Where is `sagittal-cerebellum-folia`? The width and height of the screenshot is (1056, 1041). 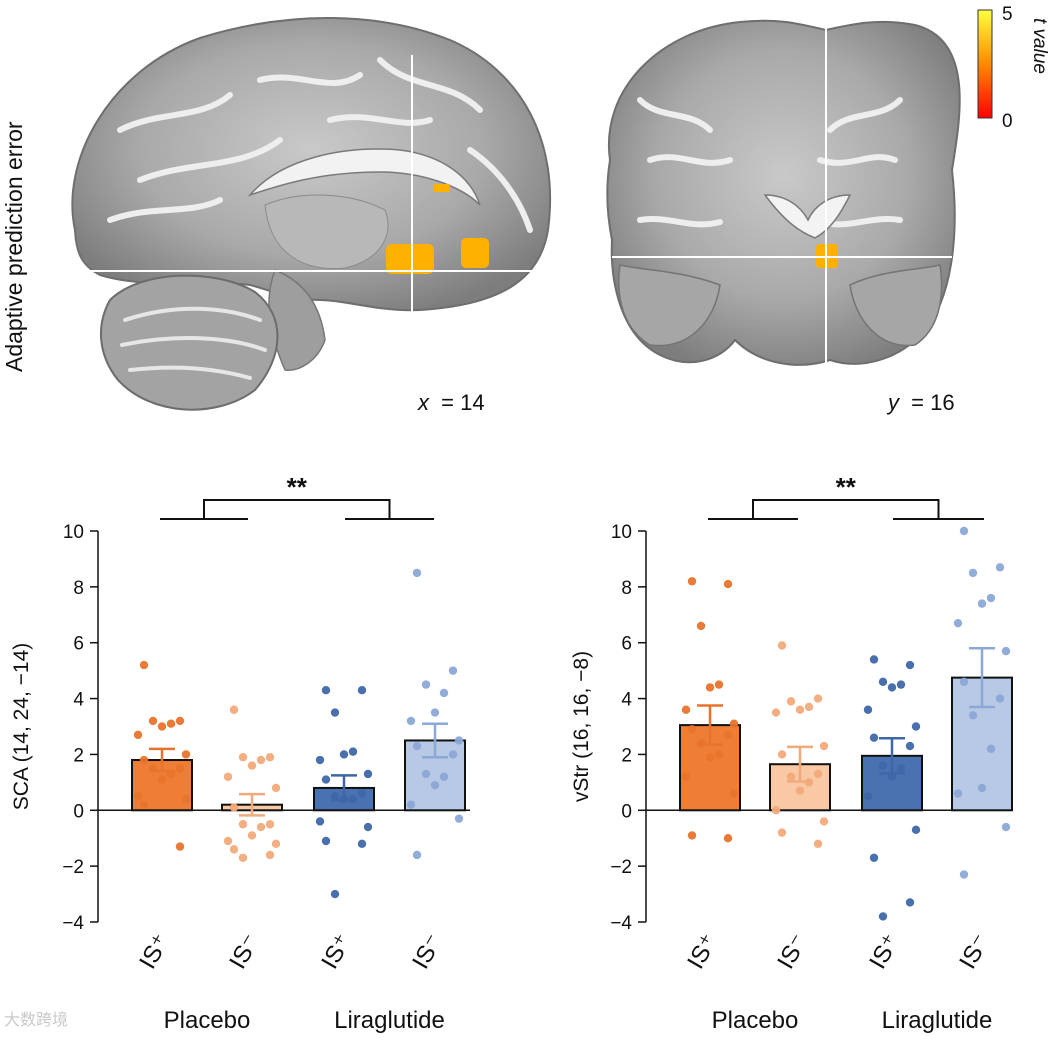 sagittal-cerebellum-folia is located at coordinates (193, 343).